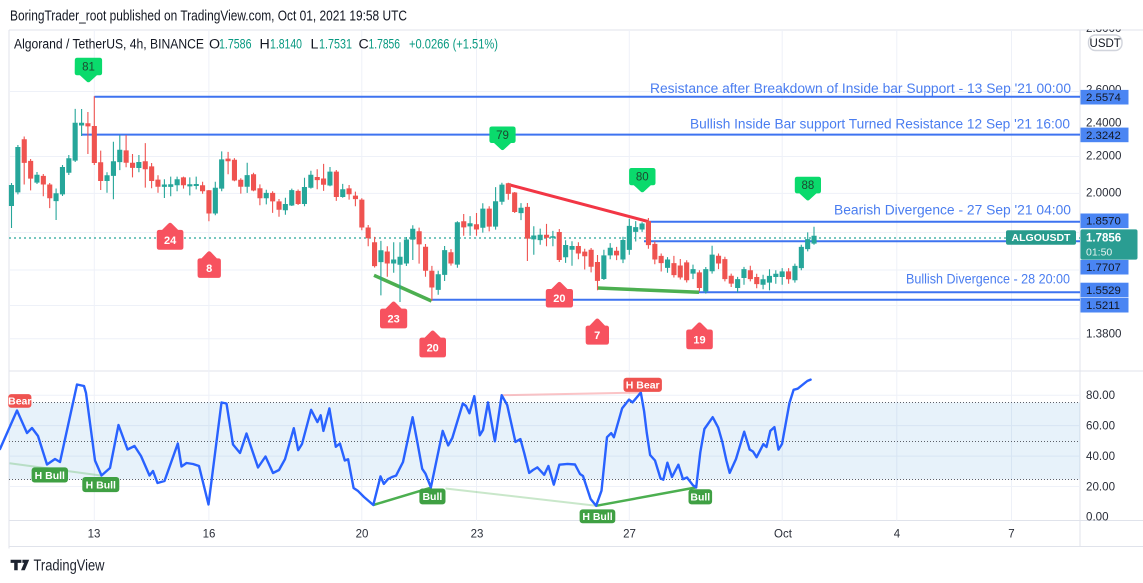 This screenshot has height=583, width=1143. What do you see at coordinates (286, 44) in the screenshot?
I see `svg-text: 1.8140` at bounding box center [286, 44].